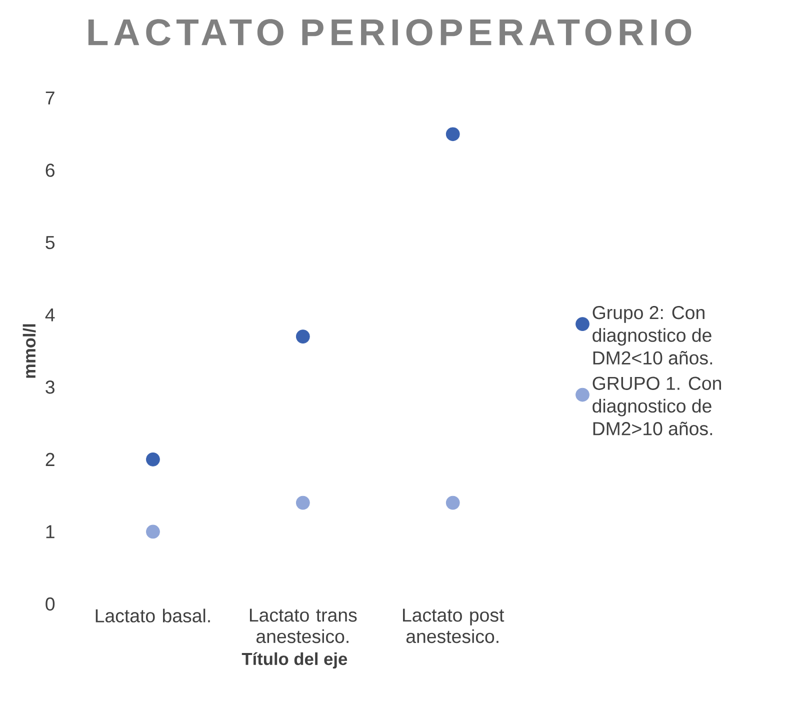 The height and width of the screenshot is (715, 785). I want to click on x-tick-label: Lactato post anestesico., so click(453, 626).